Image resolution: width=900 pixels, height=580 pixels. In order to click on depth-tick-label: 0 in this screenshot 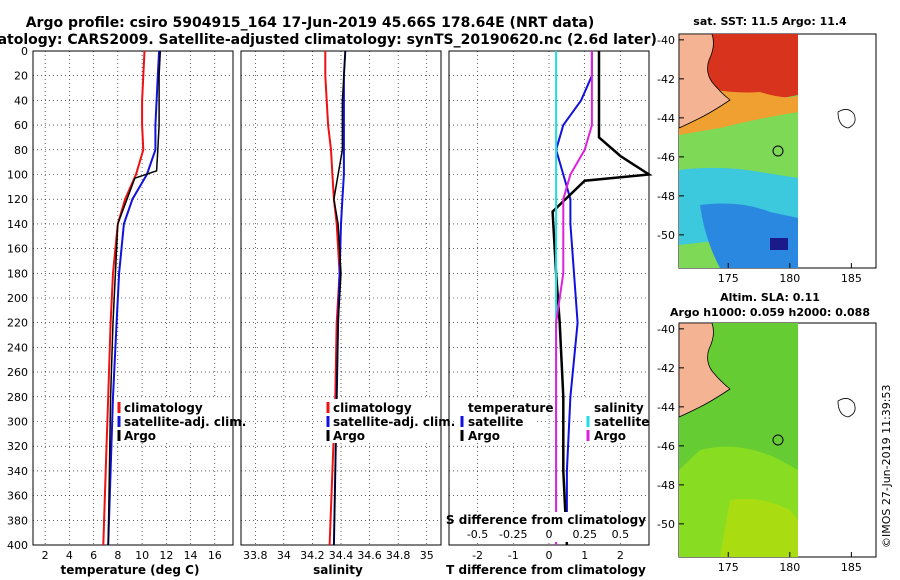, I will do `click(24, 51)`.